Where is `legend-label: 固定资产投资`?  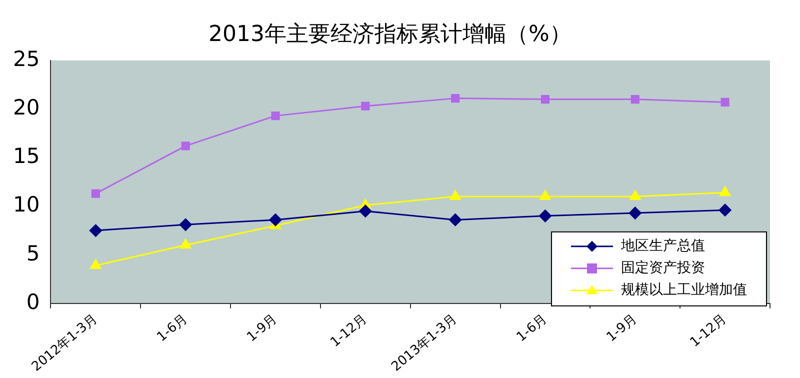 legend-label: 固定资产投资 is located at coordinates (663, 268).